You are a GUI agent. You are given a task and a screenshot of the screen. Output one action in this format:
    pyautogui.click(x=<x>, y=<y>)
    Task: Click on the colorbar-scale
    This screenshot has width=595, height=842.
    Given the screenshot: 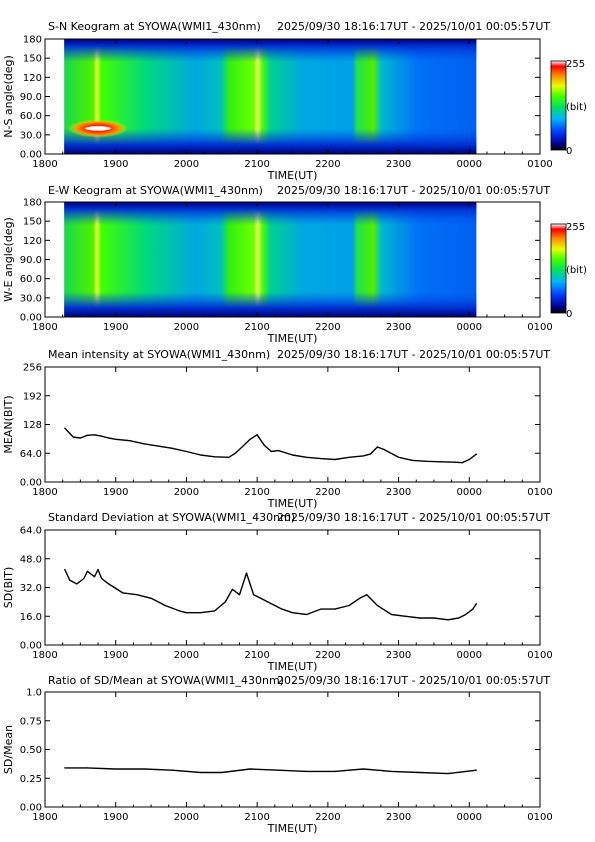 What is the action you would take?
    pyautogui.click(x=558, y=268)
    